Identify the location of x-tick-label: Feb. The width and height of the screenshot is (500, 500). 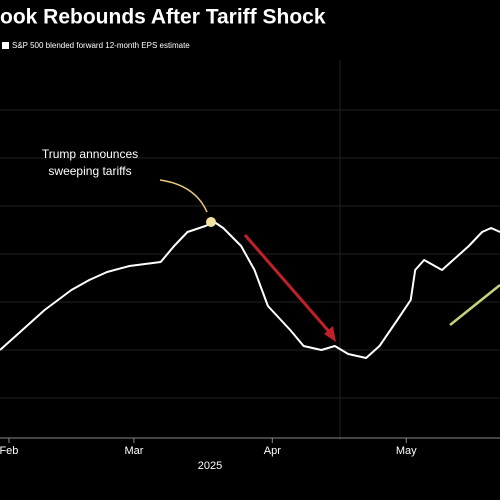
(9, 451).